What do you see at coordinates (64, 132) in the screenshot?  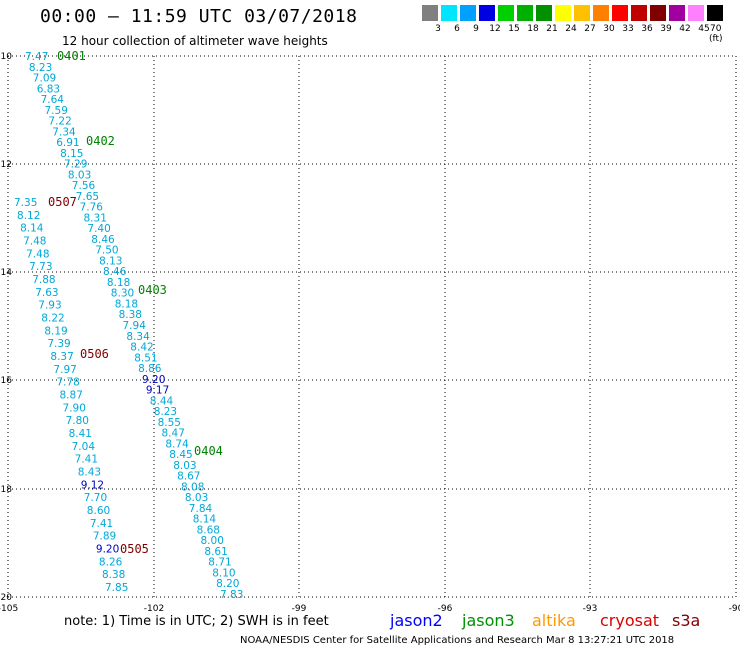 I see `wave-height-value: 7.34` at bounding box center [64, 132].